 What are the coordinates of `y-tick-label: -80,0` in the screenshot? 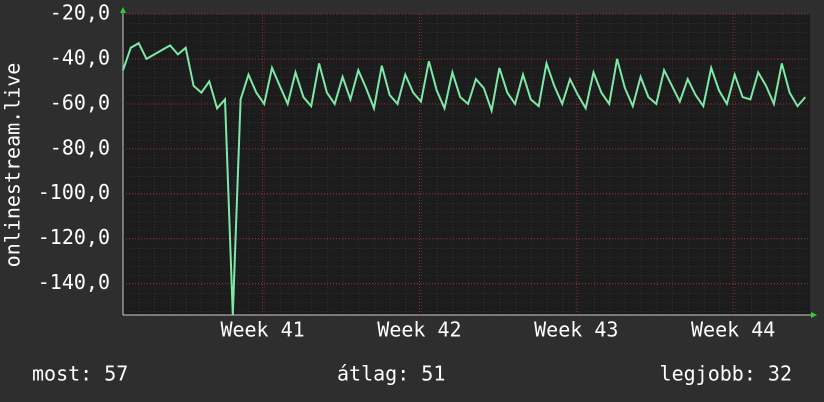 It's located at (80, 147).